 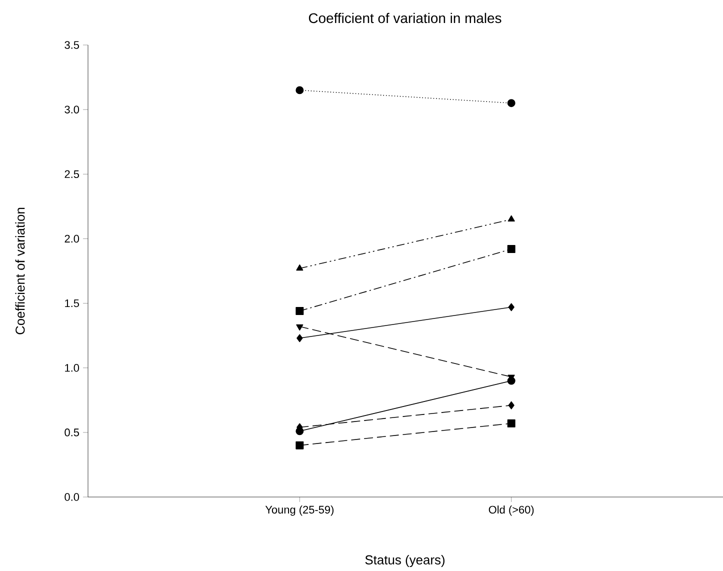 I want to click on y-tick-label: 0.5, so click(x=72, y=432).